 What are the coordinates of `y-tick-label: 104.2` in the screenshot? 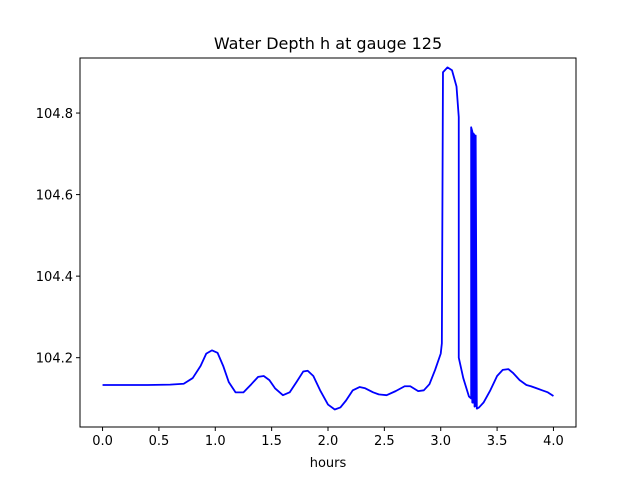 It's located at (54, 359).